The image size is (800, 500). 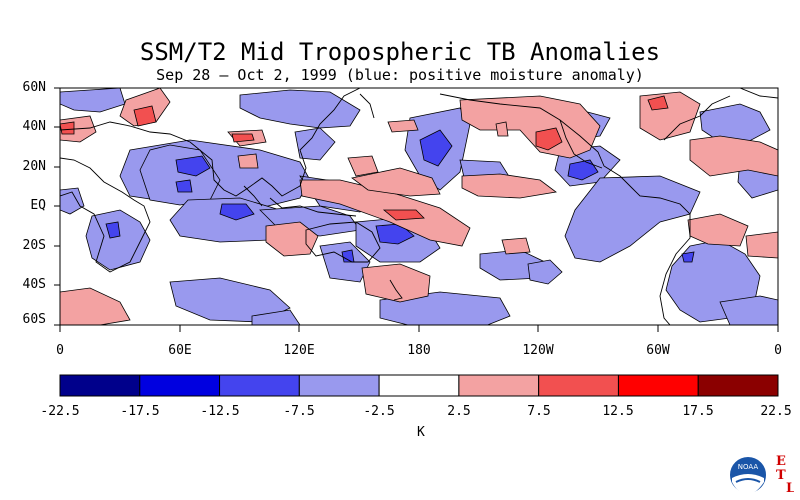 I want to click on colorbar-tick-label: -22.5, so click(x=60, y=411).